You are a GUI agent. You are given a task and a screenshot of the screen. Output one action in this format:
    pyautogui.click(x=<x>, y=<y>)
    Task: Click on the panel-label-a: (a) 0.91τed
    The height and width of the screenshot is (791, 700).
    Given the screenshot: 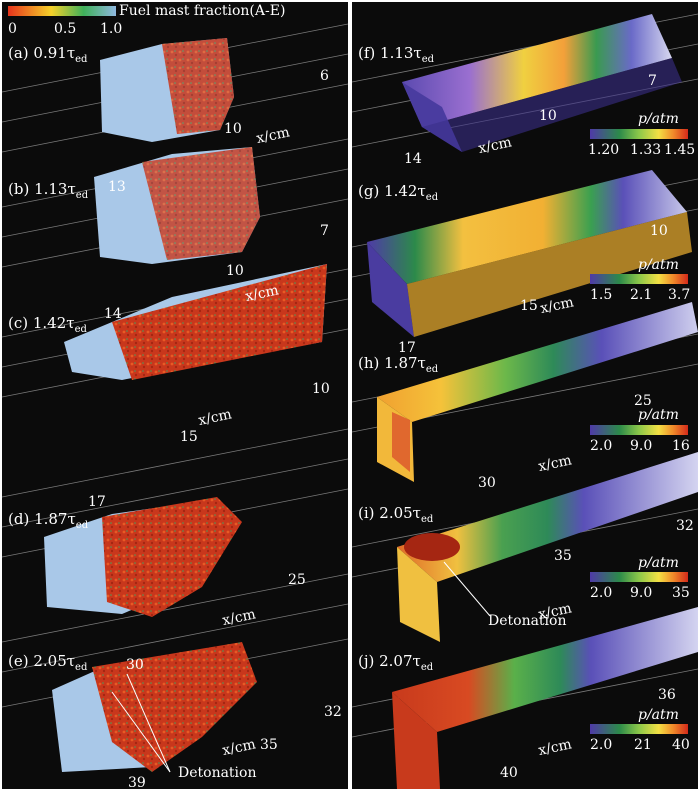 What is the action you would take?
    pyautogui.click(x=48, y=54)
    